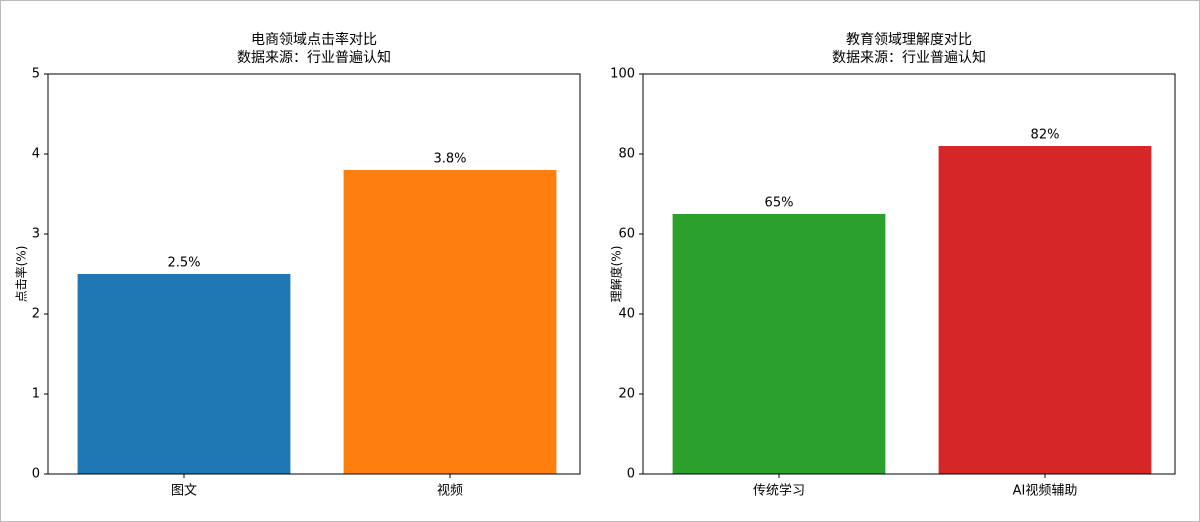 The width and height of the screenshot is (1200, 522). Describe the element at coordinates (36, 154) in the screenshot. I see `y-tick-label: 4` at that location.